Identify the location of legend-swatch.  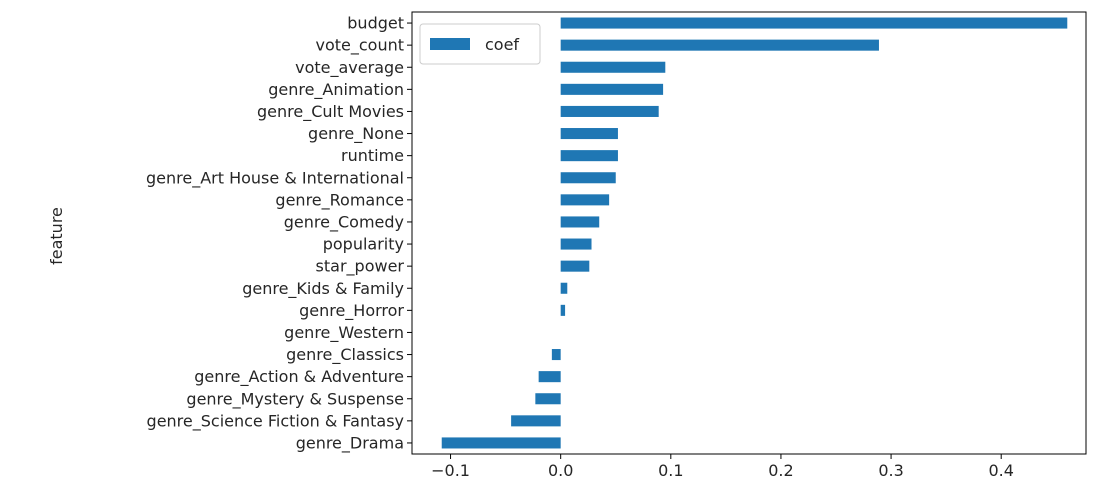
(450, 44).